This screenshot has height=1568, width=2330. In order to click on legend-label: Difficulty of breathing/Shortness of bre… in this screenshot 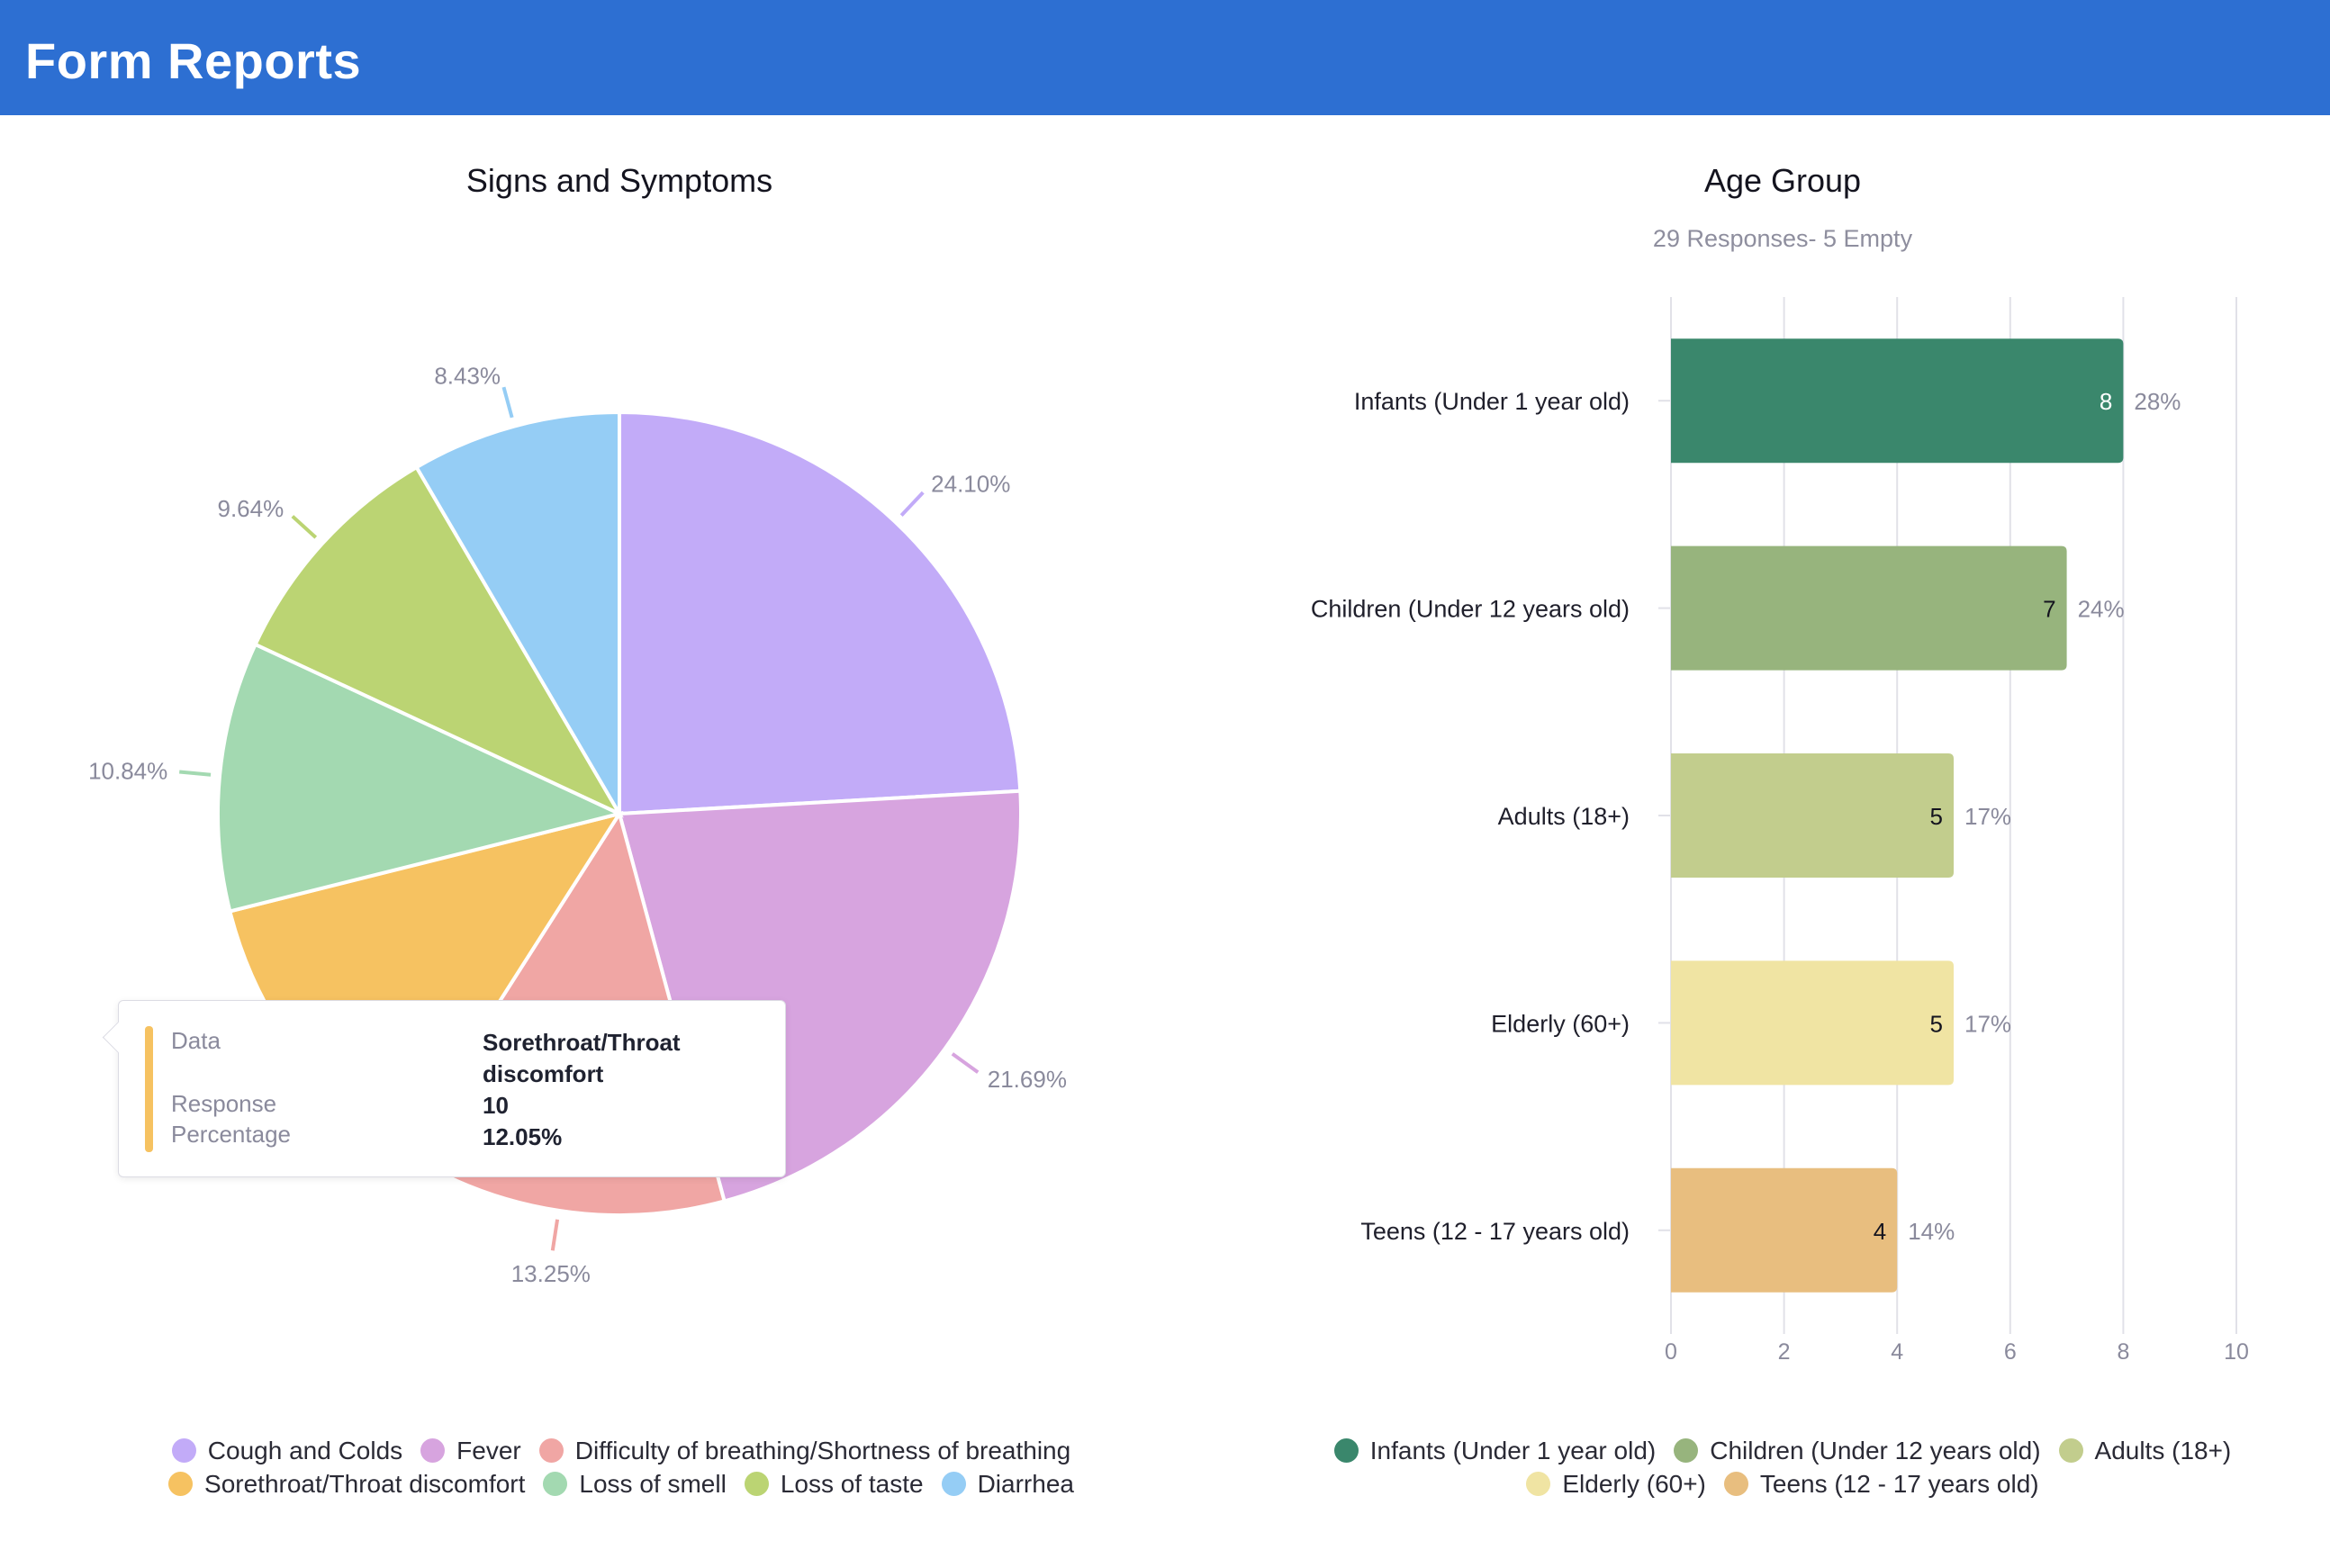, I will do `click(822, 1450)`.